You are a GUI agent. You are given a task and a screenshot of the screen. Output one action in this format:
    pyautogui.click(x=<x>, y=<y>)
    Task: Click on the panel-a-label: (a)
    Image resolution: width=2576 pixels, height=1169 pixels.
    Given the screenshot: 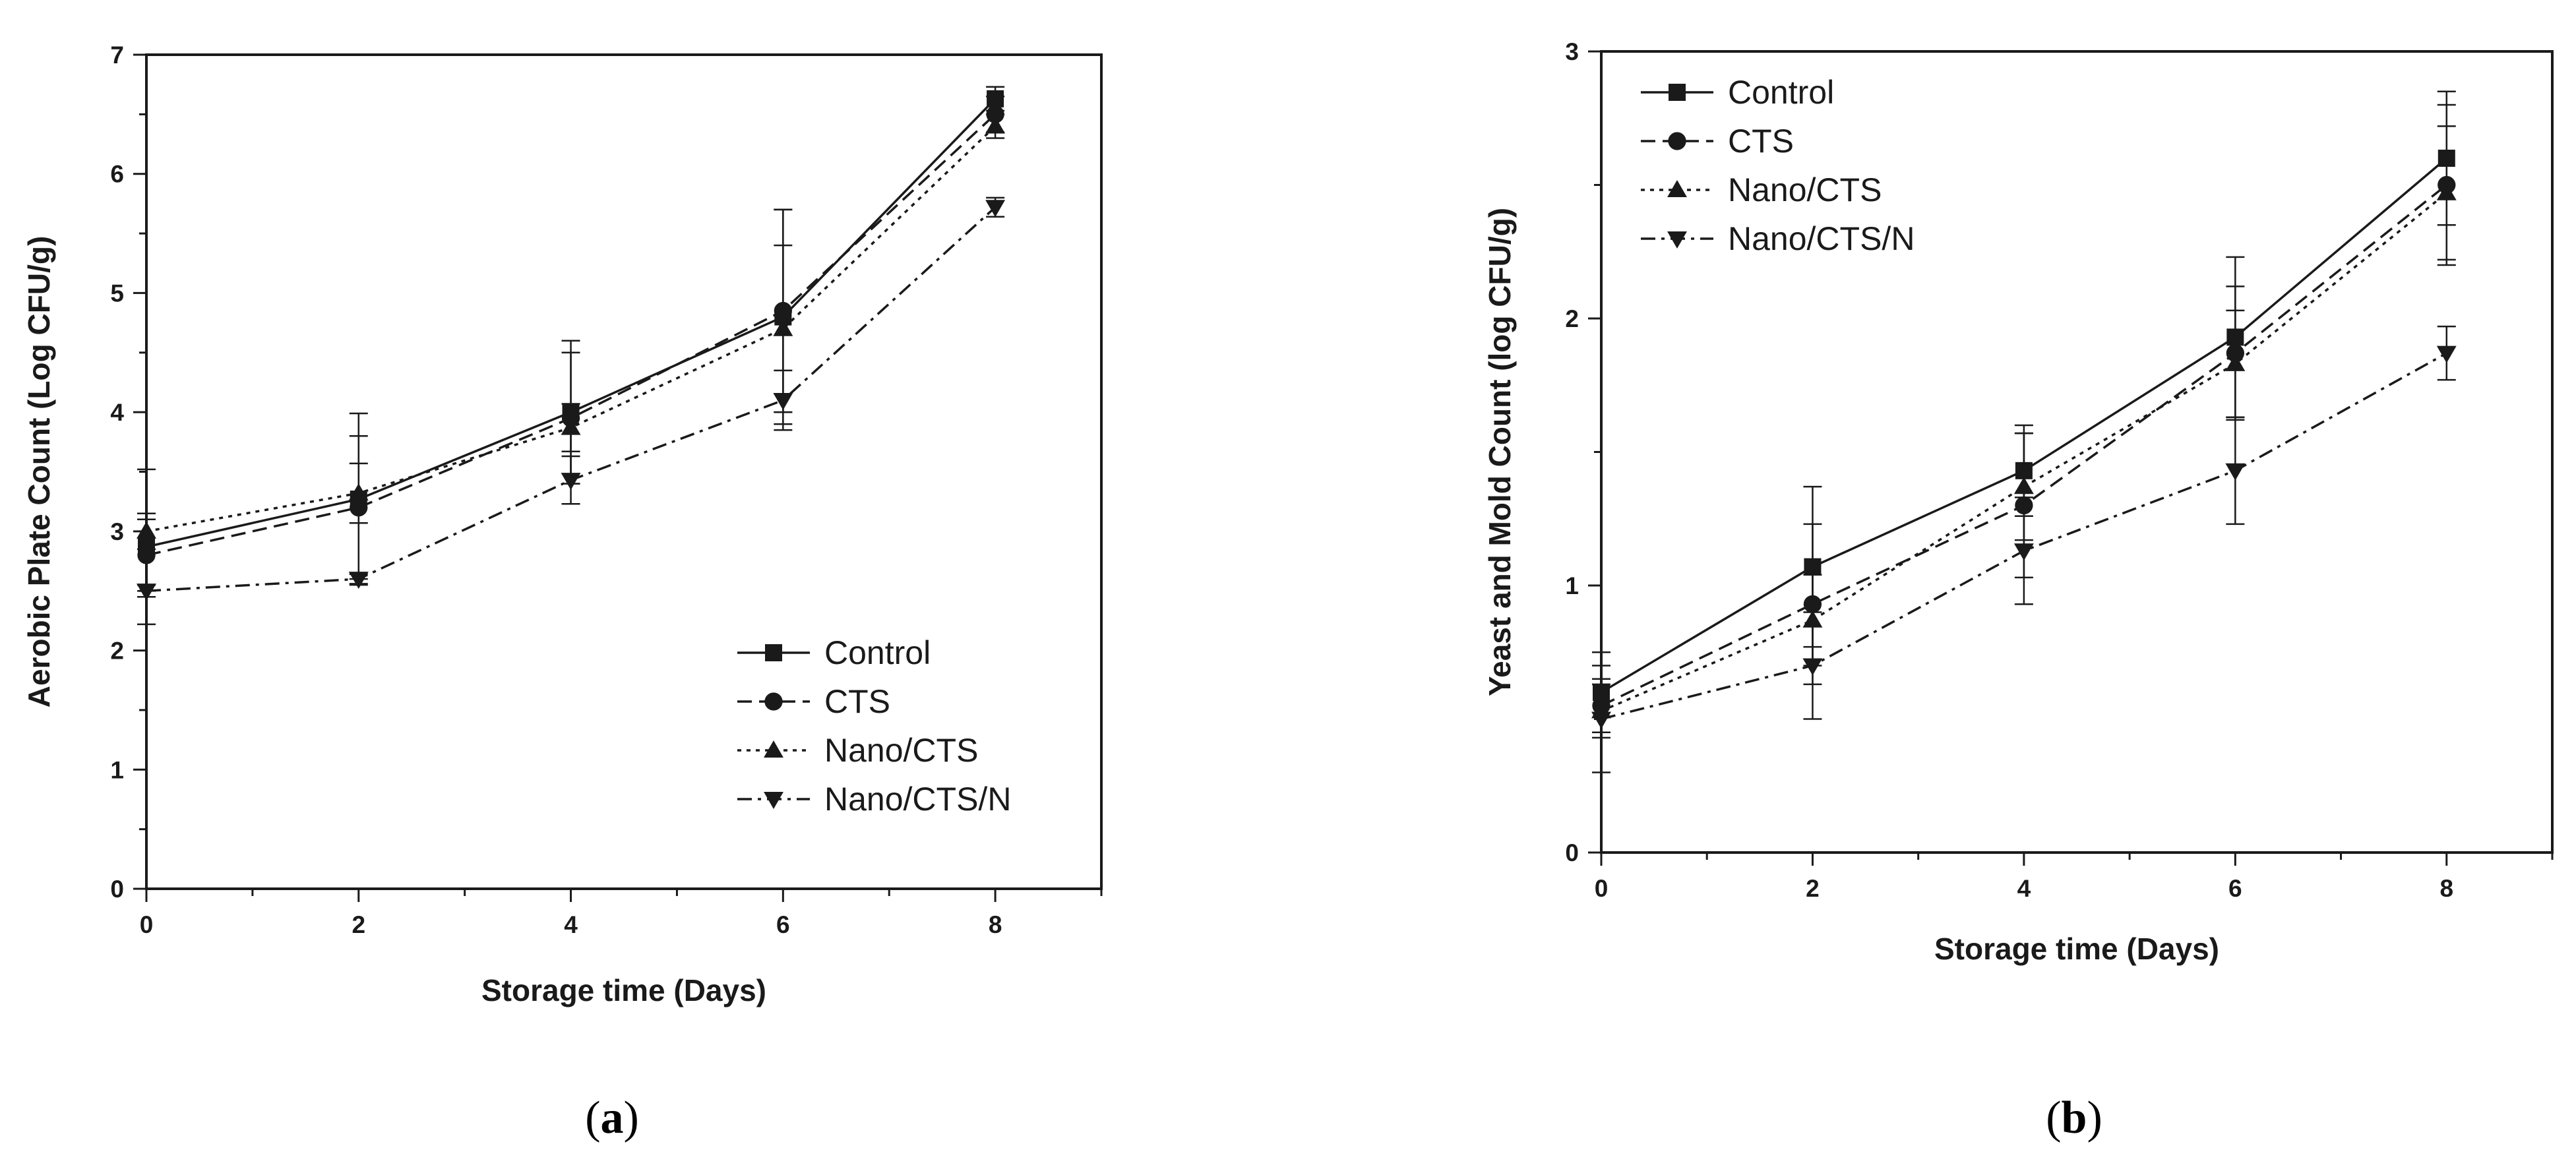 What is the action you would take?
    pyautogui.click(x=612, y=1118)
    